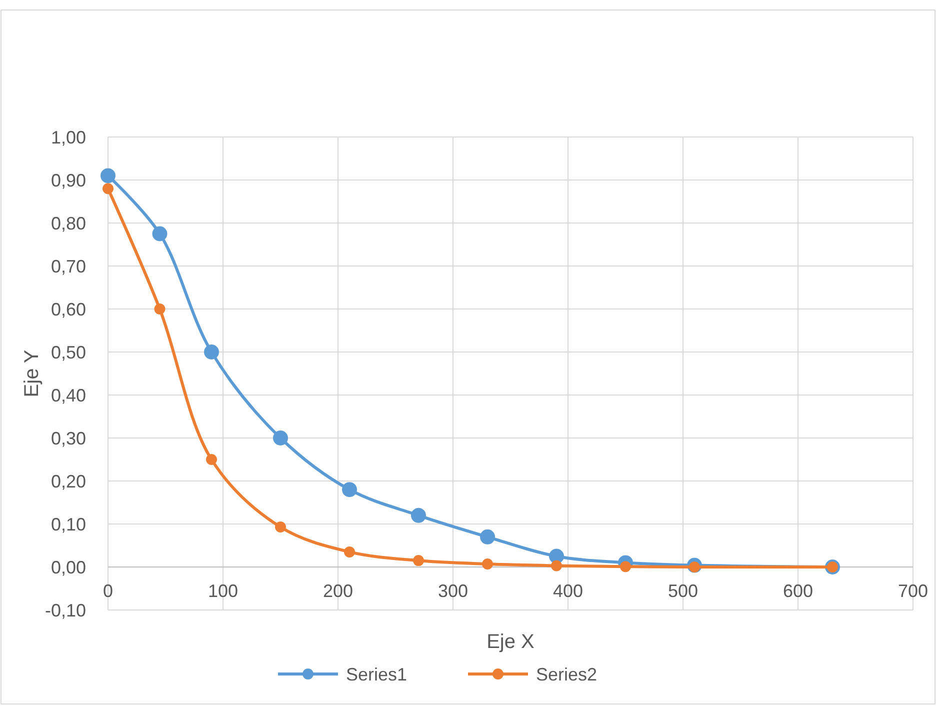  What do you see at coordinates (68, 180) in the screenshot?
I see `y-tick-label: 0,90` at bounding box center [68, 180].